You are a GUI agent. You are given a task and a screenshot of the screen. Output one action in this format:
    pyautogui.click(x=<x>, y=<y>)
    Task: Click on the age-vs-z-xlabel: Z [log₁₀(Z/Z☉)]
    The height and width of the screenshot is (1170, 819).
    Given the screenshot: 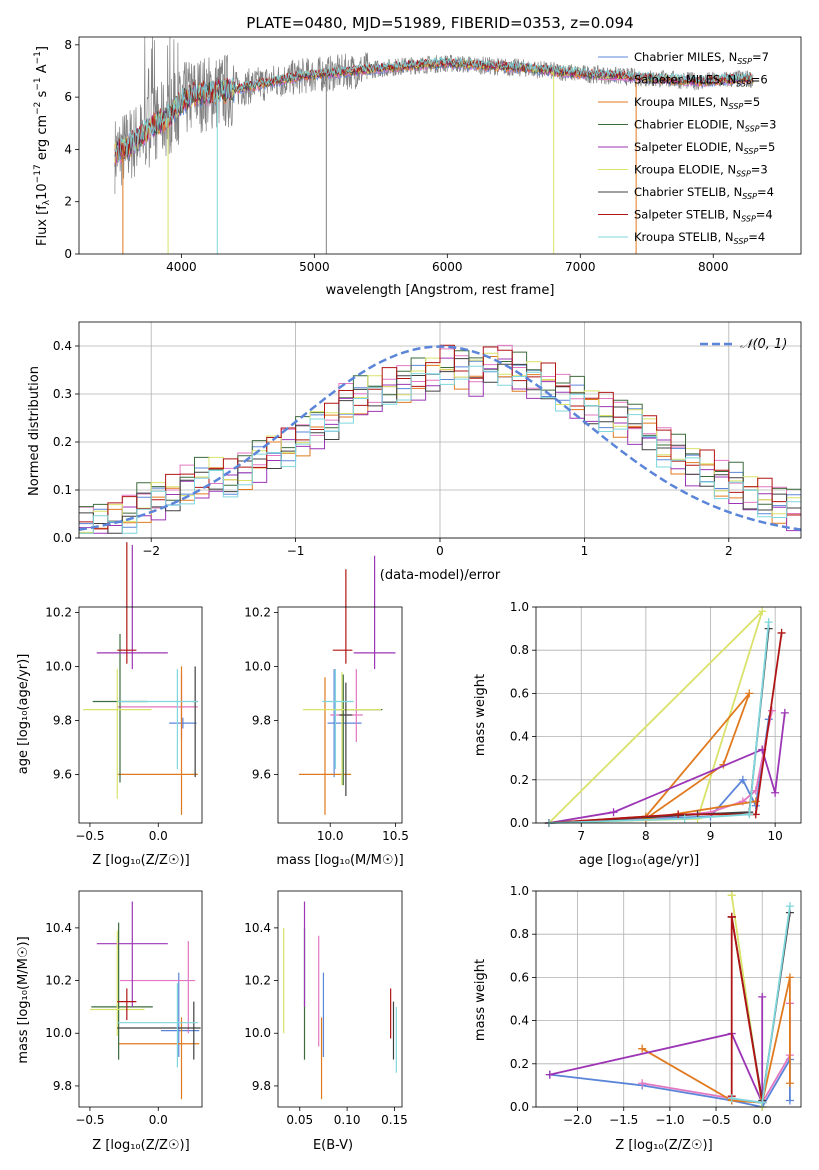 What is the action you would take?
    pyautogui.click(x=140, y=860)
    